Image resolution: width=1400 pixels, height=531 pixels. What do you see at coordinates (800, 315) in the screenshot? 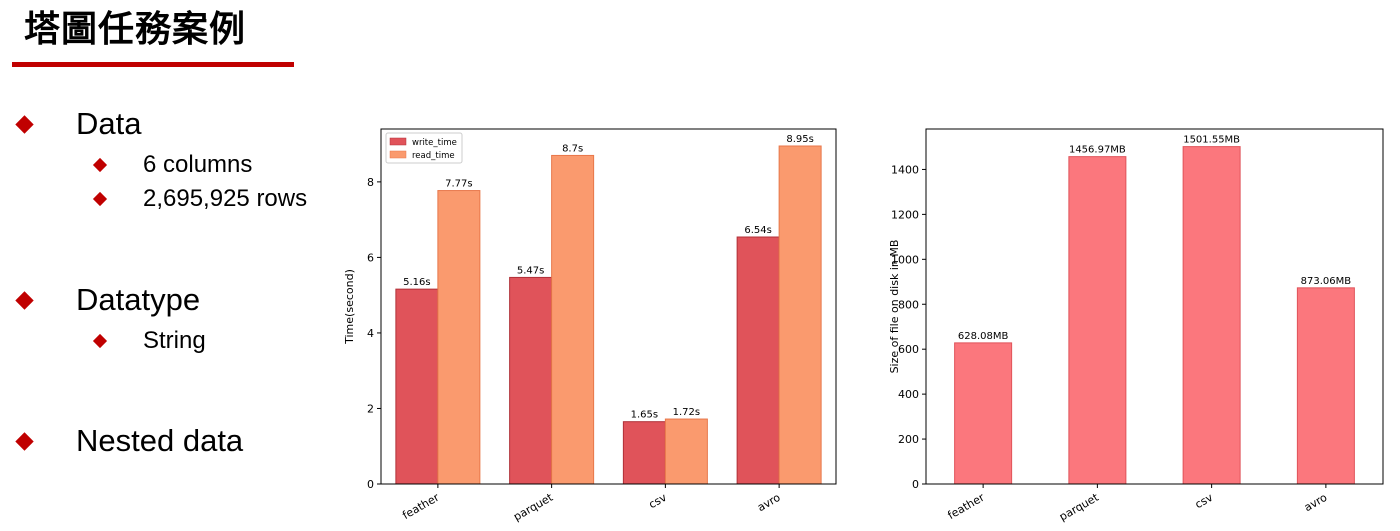
I see `bar-read_time-avro` at bounding box center [800, 315].